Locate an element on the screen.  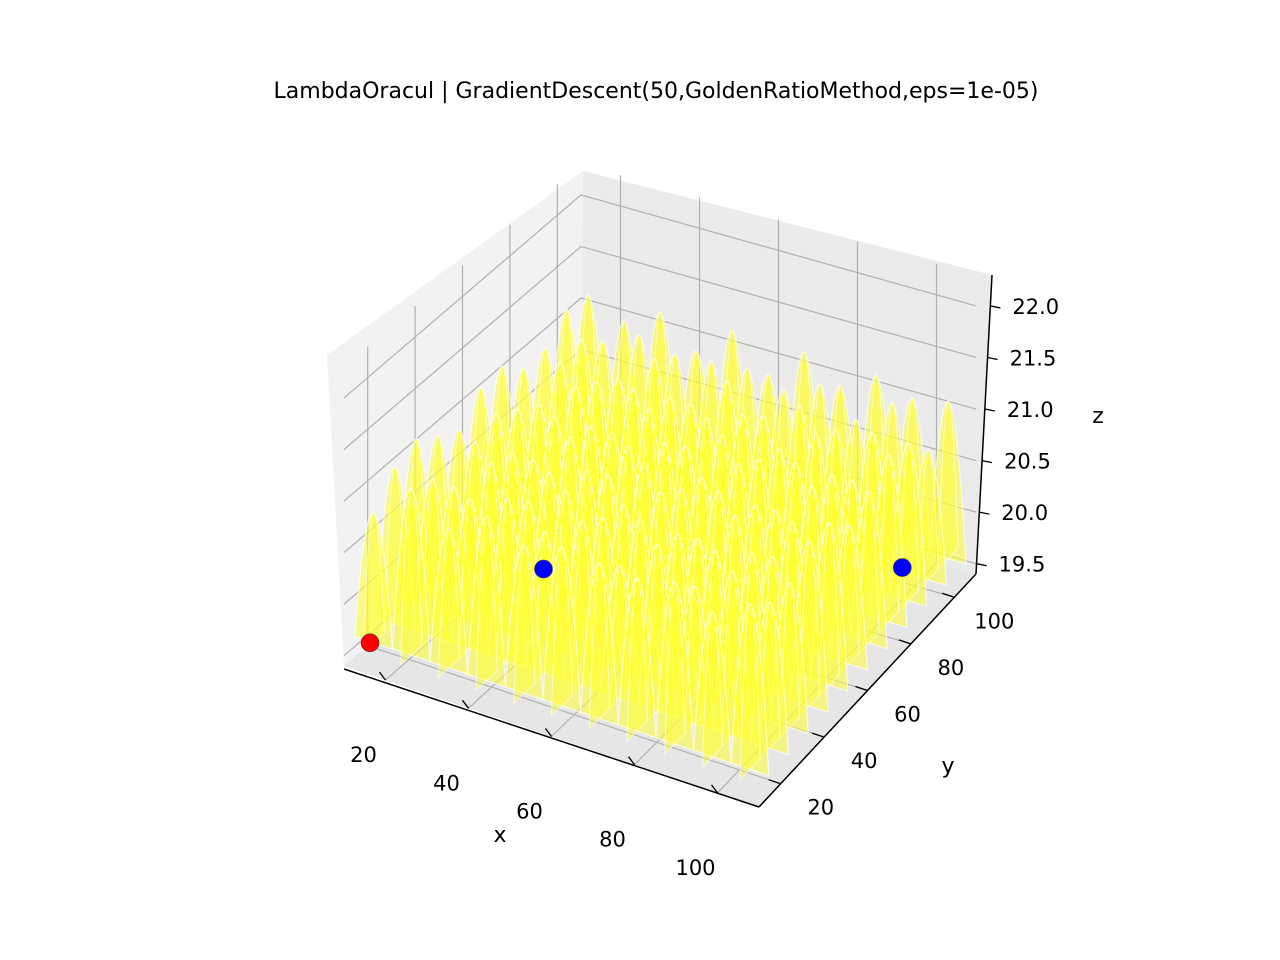
z-axis-label: z is located at coordinates (1098, 416).